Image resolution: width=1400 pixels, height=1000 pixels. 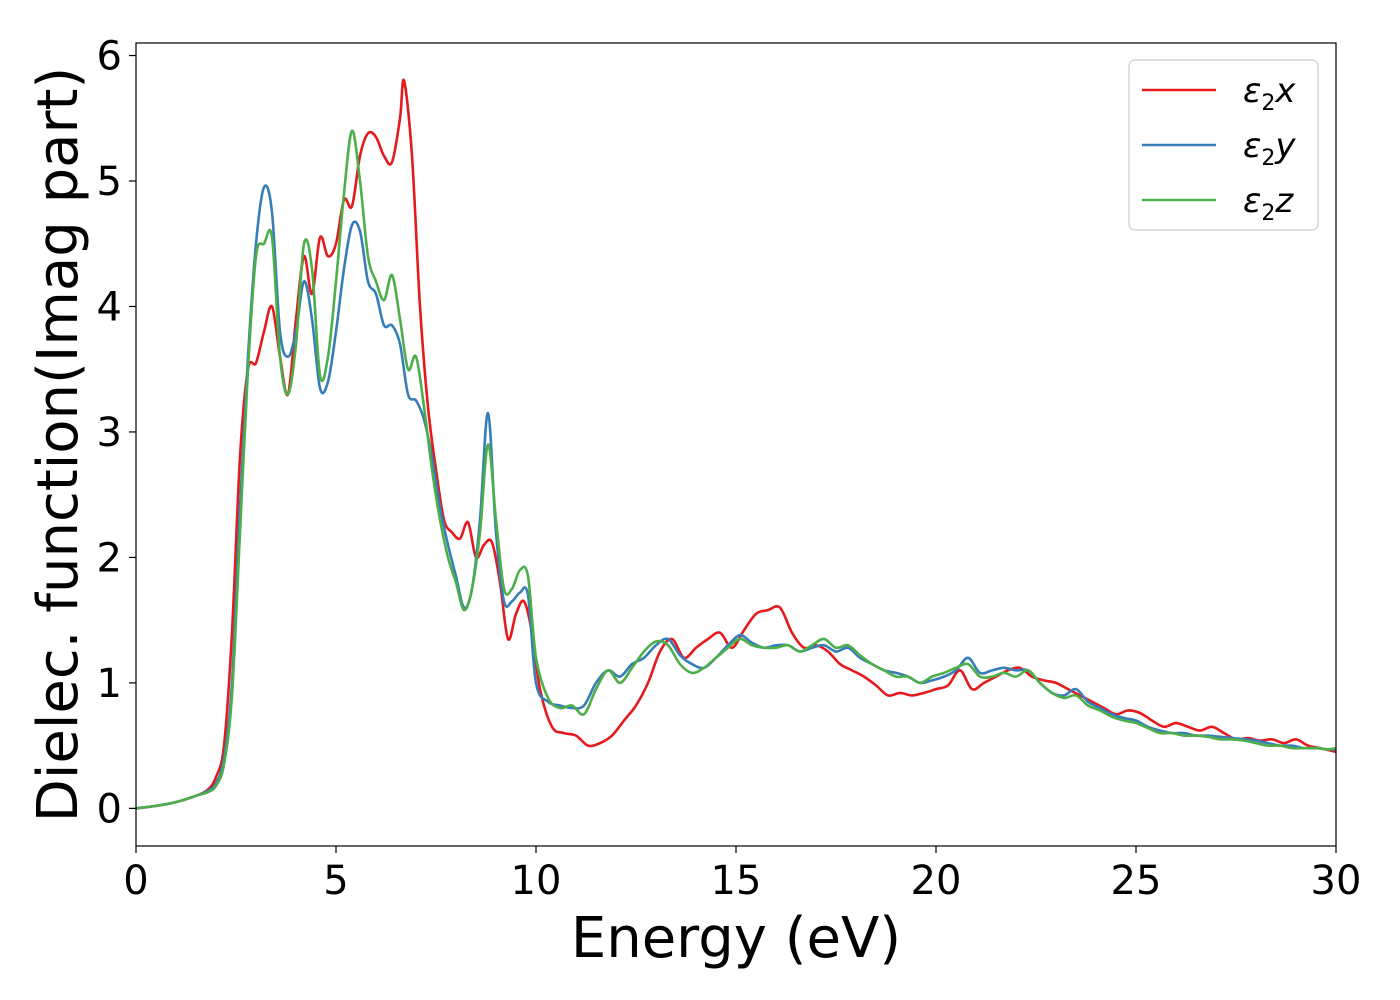 What do you see at coordinates (1269, 93) in the screenshot?
I see `legend-label-x: ε2x` at bounding box center [1269, 93].